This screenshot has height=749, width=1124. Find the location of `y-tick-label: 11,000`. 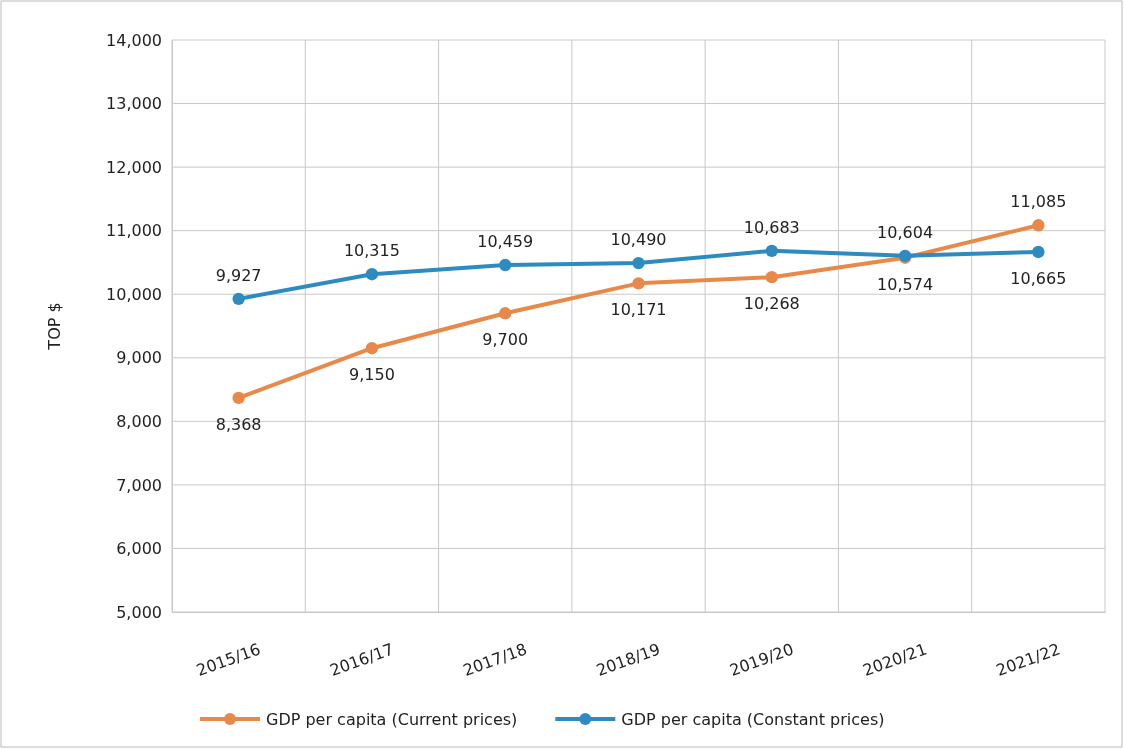

y-tick-label: 11,000 is located at coordinates (134, 231).